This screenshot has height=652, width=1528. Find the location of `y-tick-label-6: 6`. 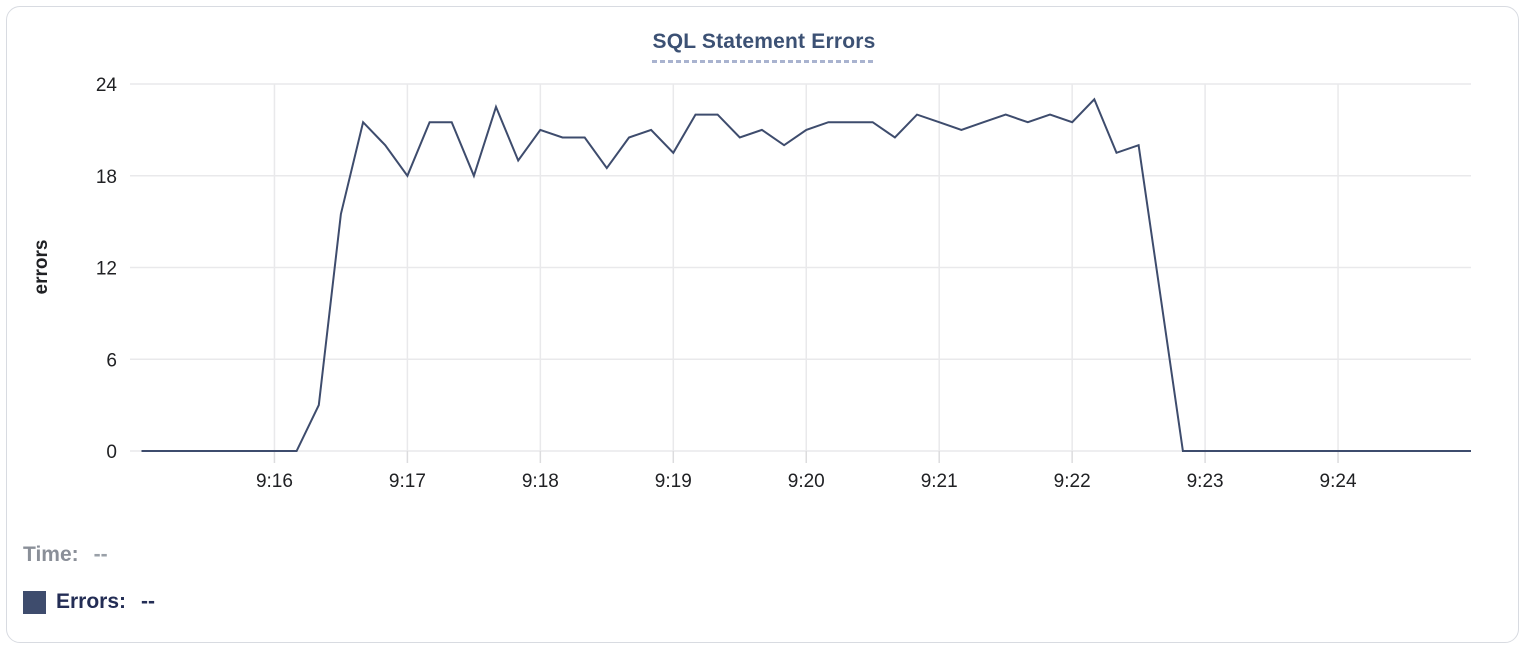

y-tick-label-6: 6 is located at coordinates (111, 360).